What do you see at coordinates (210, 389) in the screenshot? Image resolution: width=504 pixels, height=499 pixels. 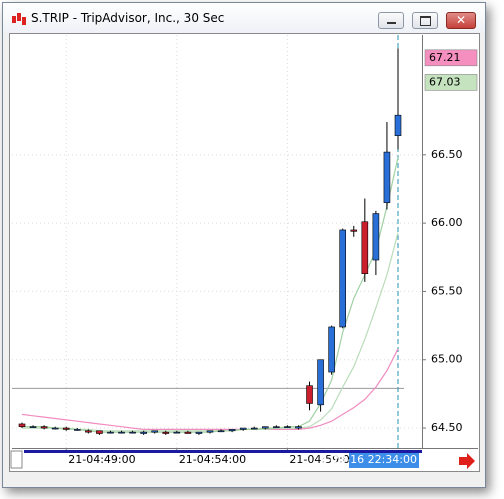 I see `moving-average` at bounding box center [210, 389].